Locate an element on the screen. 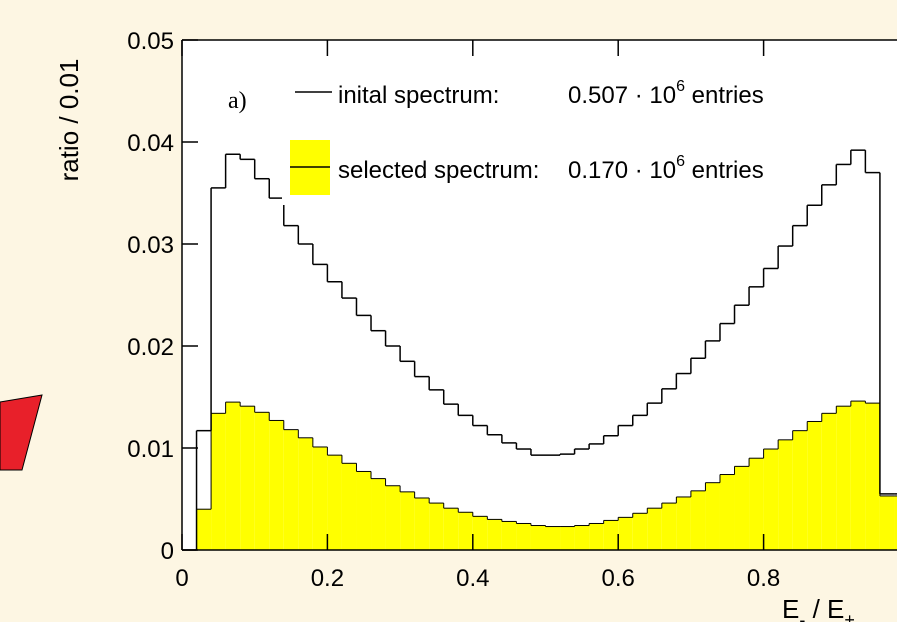 The image size is (897, 622). x-label-sub: + is located at coordinates (849, 616).